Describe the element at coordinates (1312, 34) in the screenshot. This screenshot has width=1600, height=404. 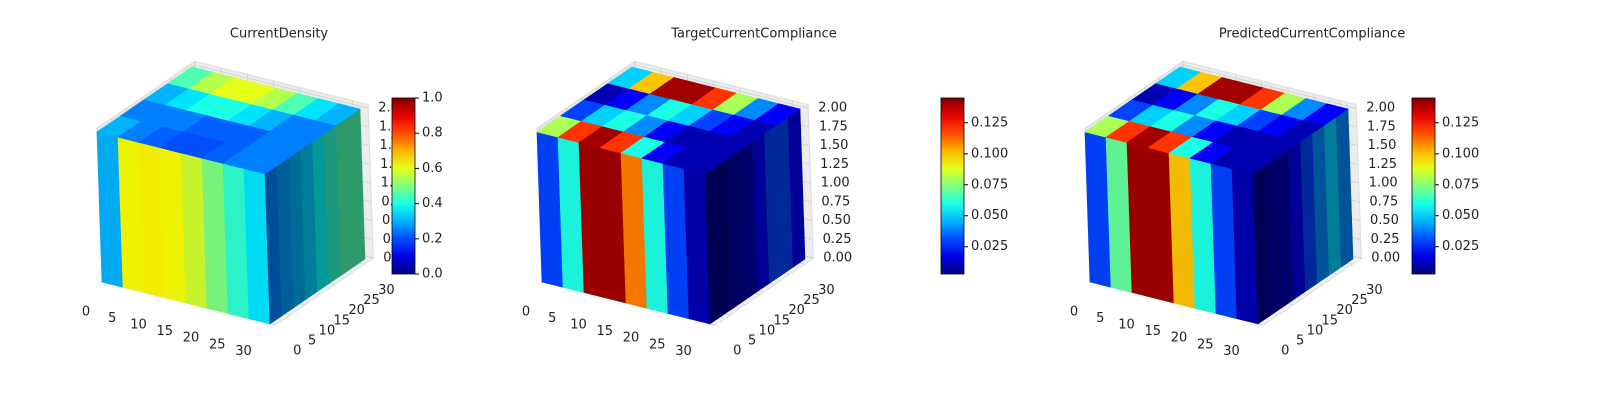
I see `subplot-title: PredictedCurrentCompliance` at that location.